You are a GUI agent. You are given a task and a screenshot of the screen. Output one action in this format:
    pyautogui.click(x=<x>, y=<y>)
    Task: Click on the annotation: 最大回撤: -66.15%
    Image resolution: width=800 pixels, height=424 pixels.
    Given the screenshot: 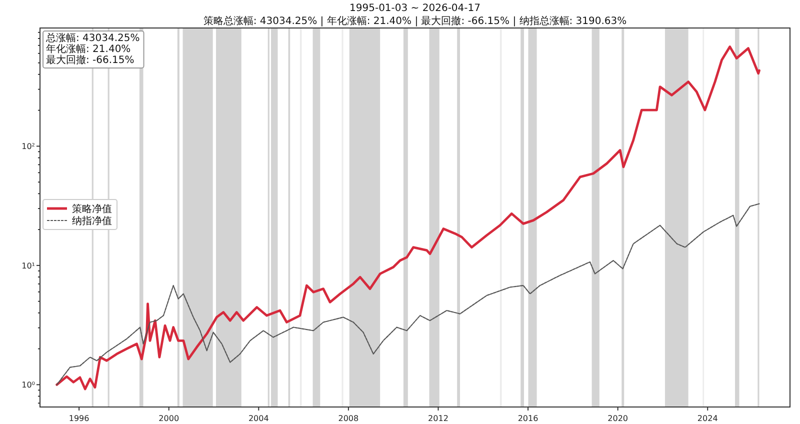 What is the action you would take?
    pyautogui.click(x=90, y=60)
    